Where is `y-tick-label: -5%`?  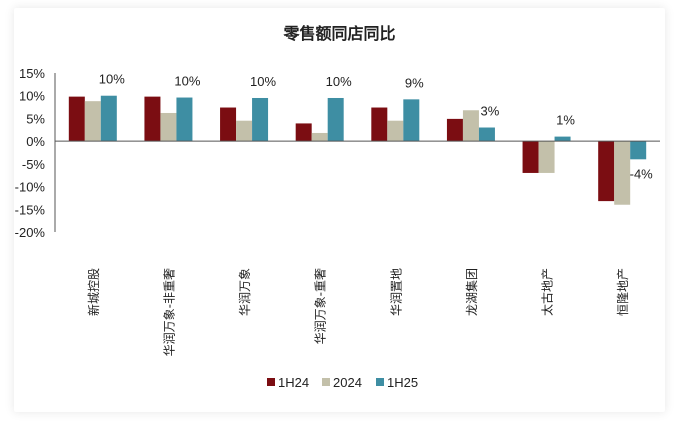 y-tick-label: -5% is located at coordinates (34, 164).